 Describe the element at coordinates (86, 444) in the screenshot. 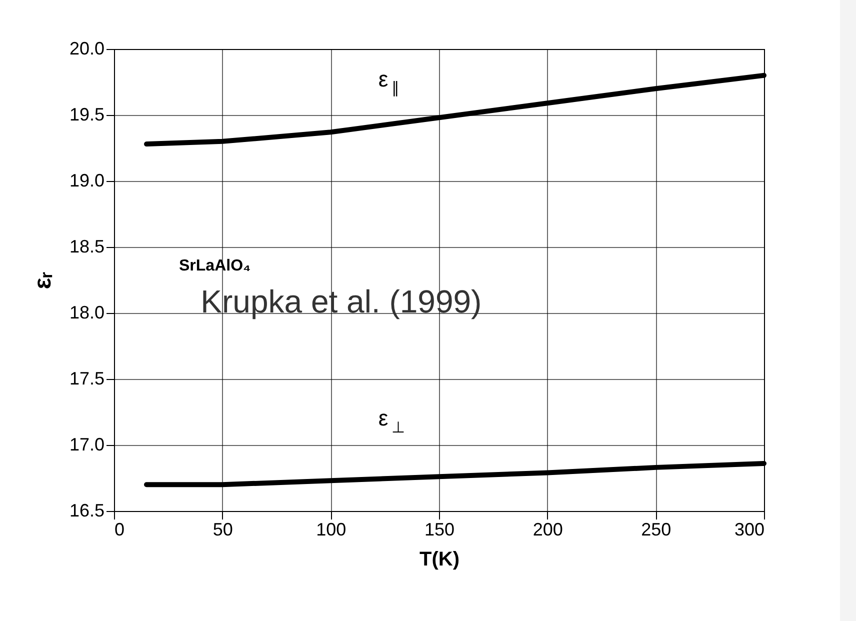

I see `y-tick-label: 17.0` at that location.